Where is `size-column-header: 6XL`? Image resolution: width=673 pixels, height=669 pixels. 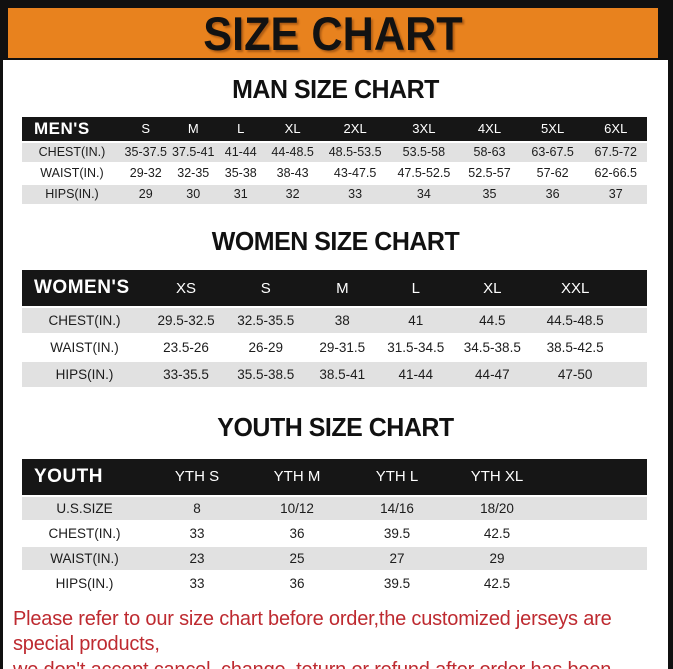
size-column-header: 6XL is located at coordinates (615, 128).